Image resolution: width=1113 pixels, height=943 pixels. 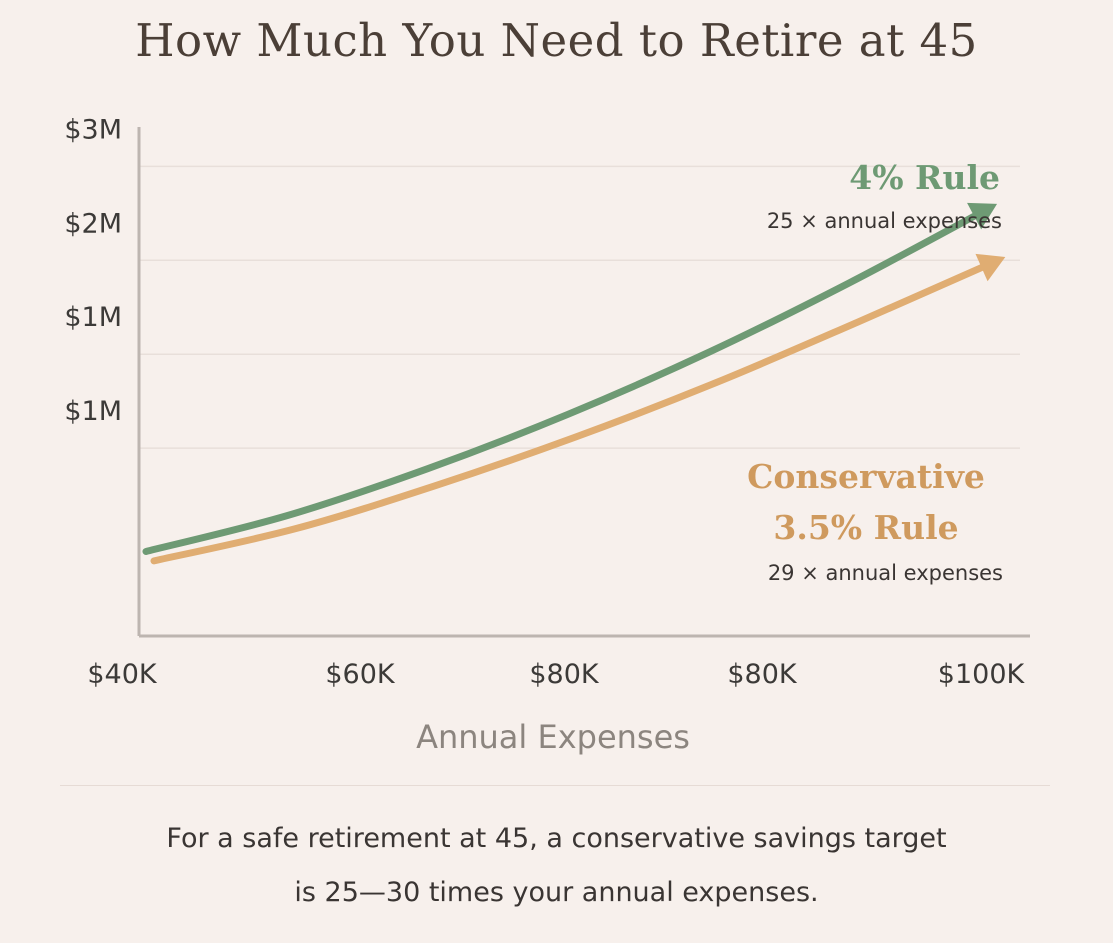 What do you see at coordinates (982, 216) in the screenshot?
I see `series-4pct-arrowhead` at bounding box center [982, 216].